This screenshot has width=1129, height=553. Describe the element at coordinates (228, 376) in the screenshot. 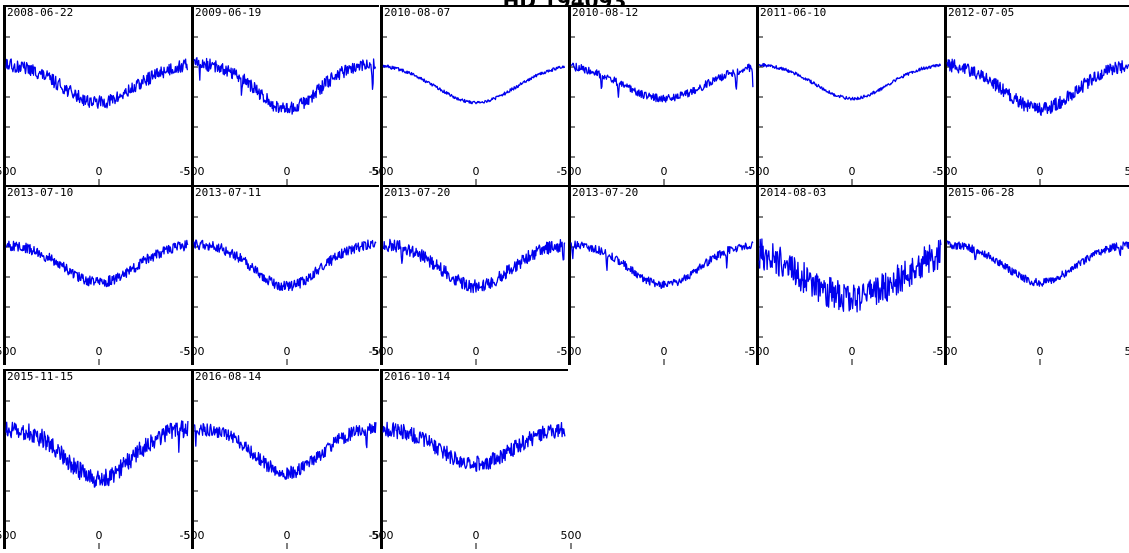

I see `panel-date-label: 2016-08-14` at that location.